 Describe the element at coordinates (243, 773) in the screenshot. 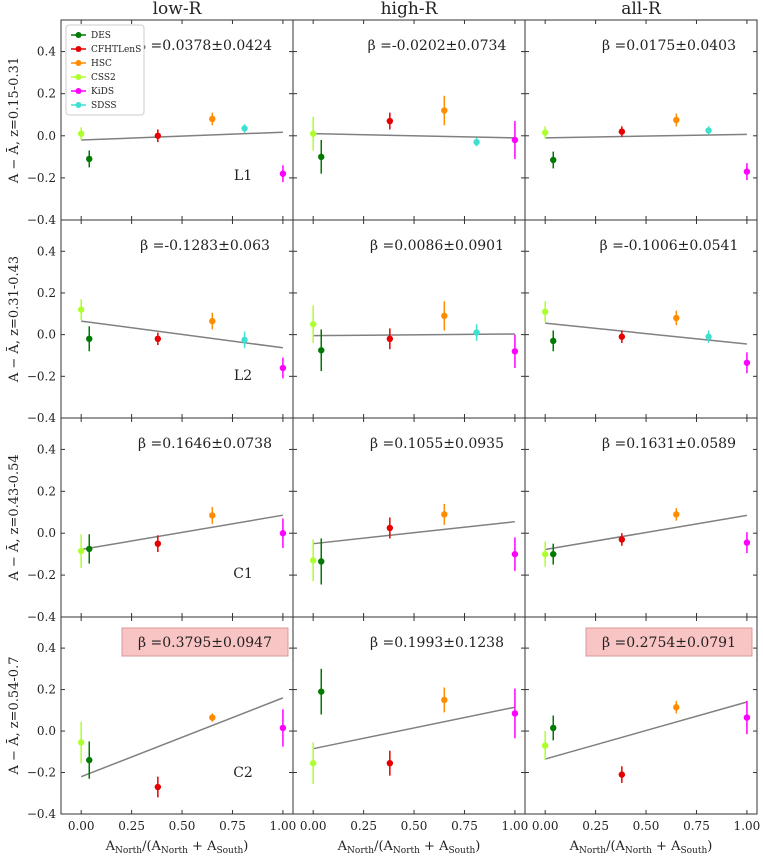

I see `panel-label-C2: C2` at that location.